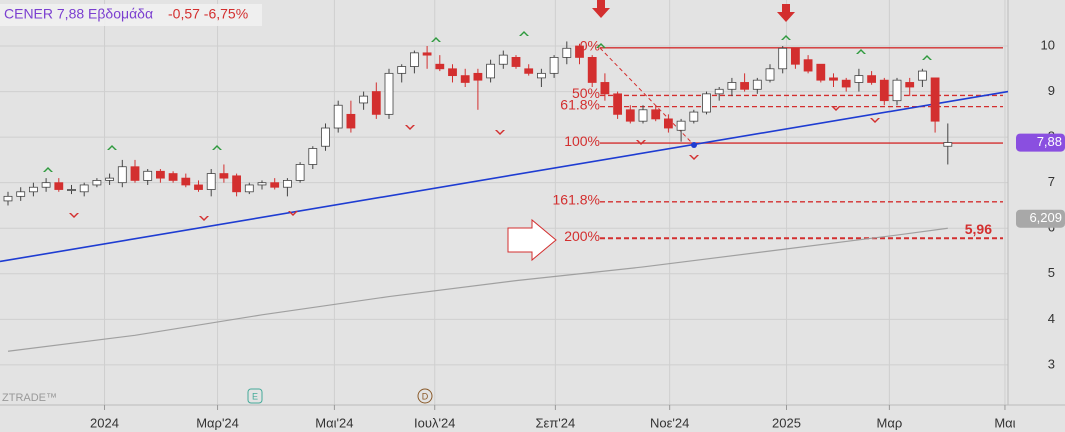  I want to click on x-tick-label: Μαρ'24, so click(217, 422).